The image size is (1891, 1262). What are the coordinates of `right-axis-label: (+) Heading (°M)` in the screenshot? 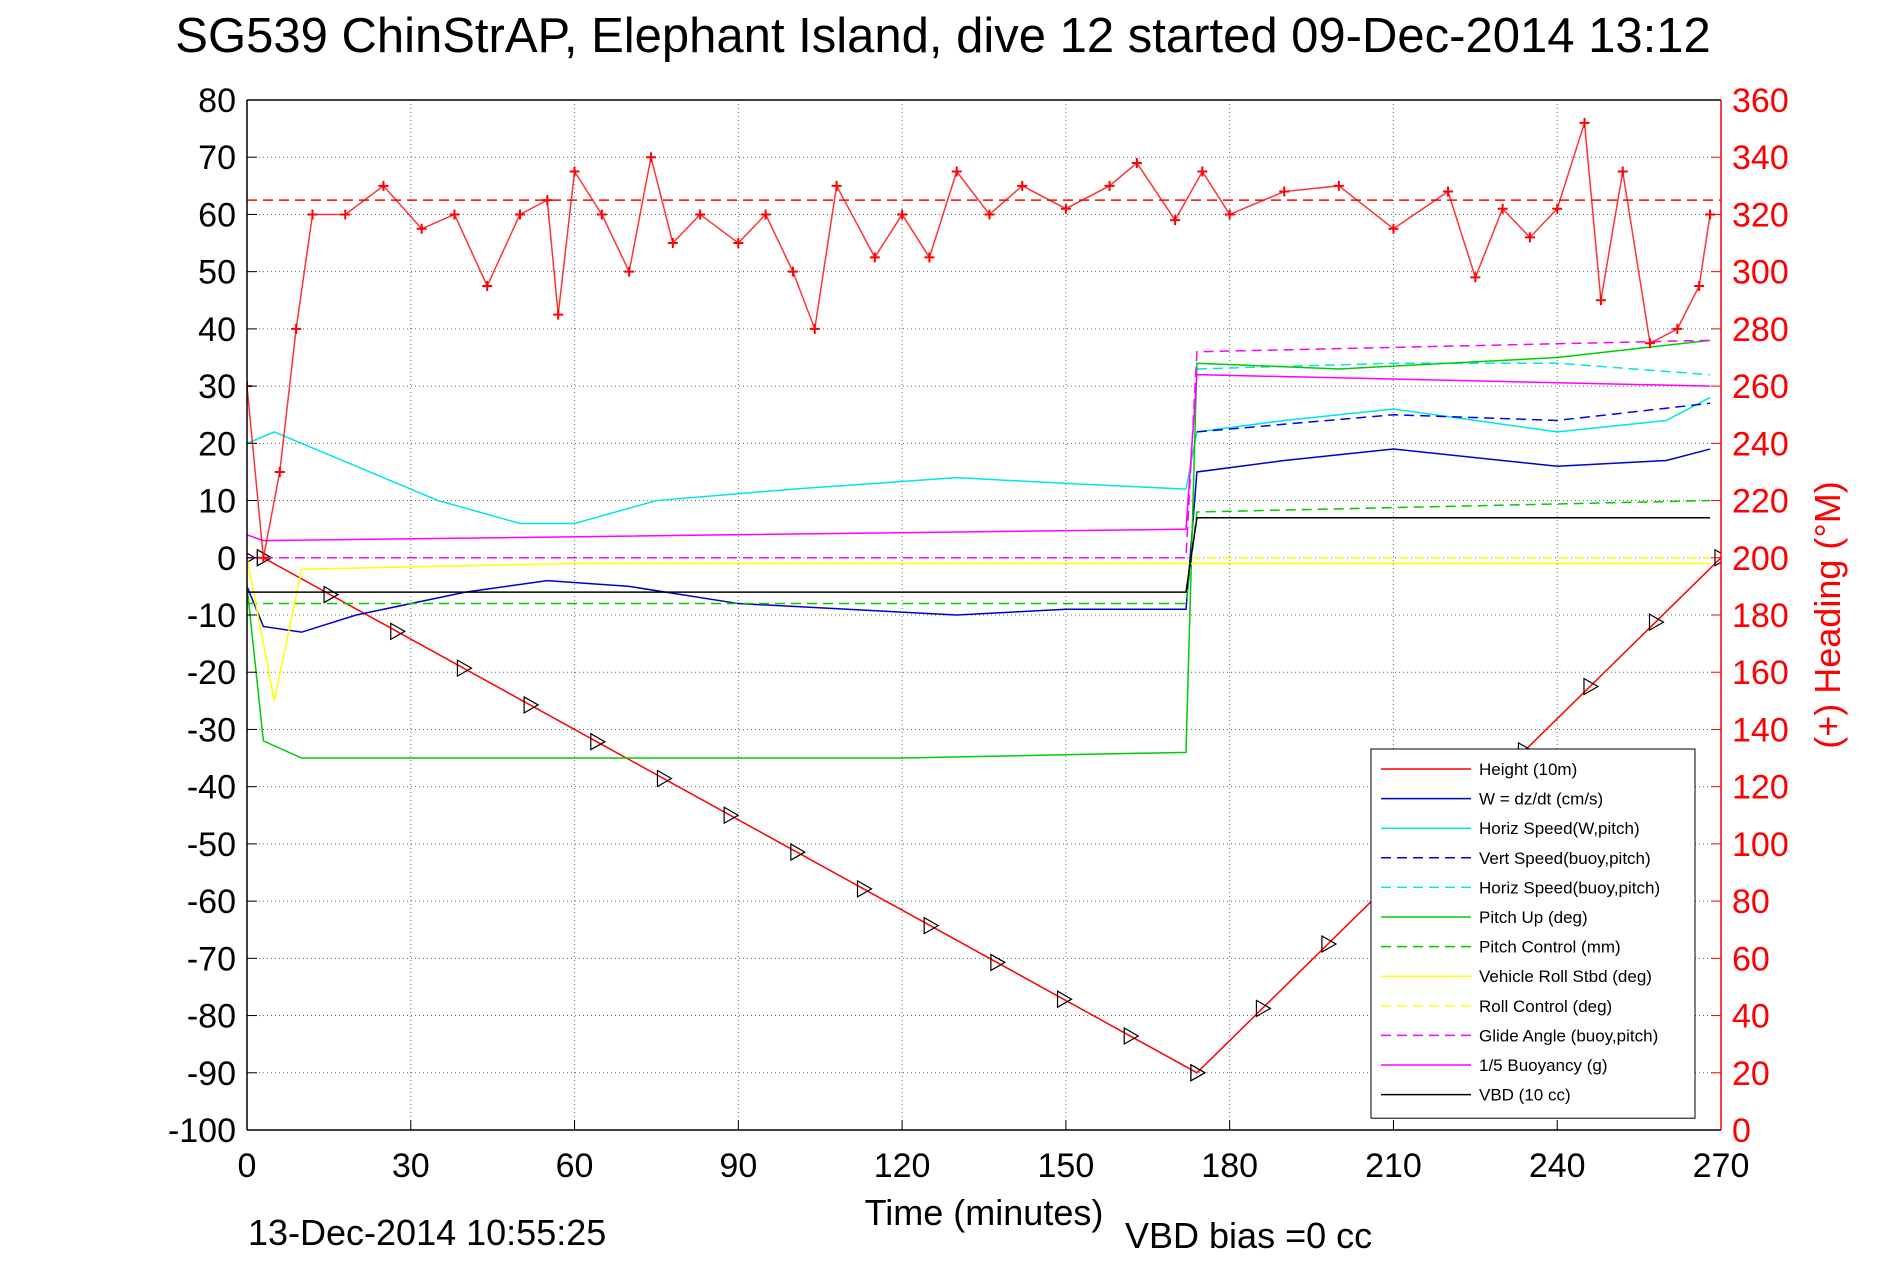 It's located at (1827, 614).